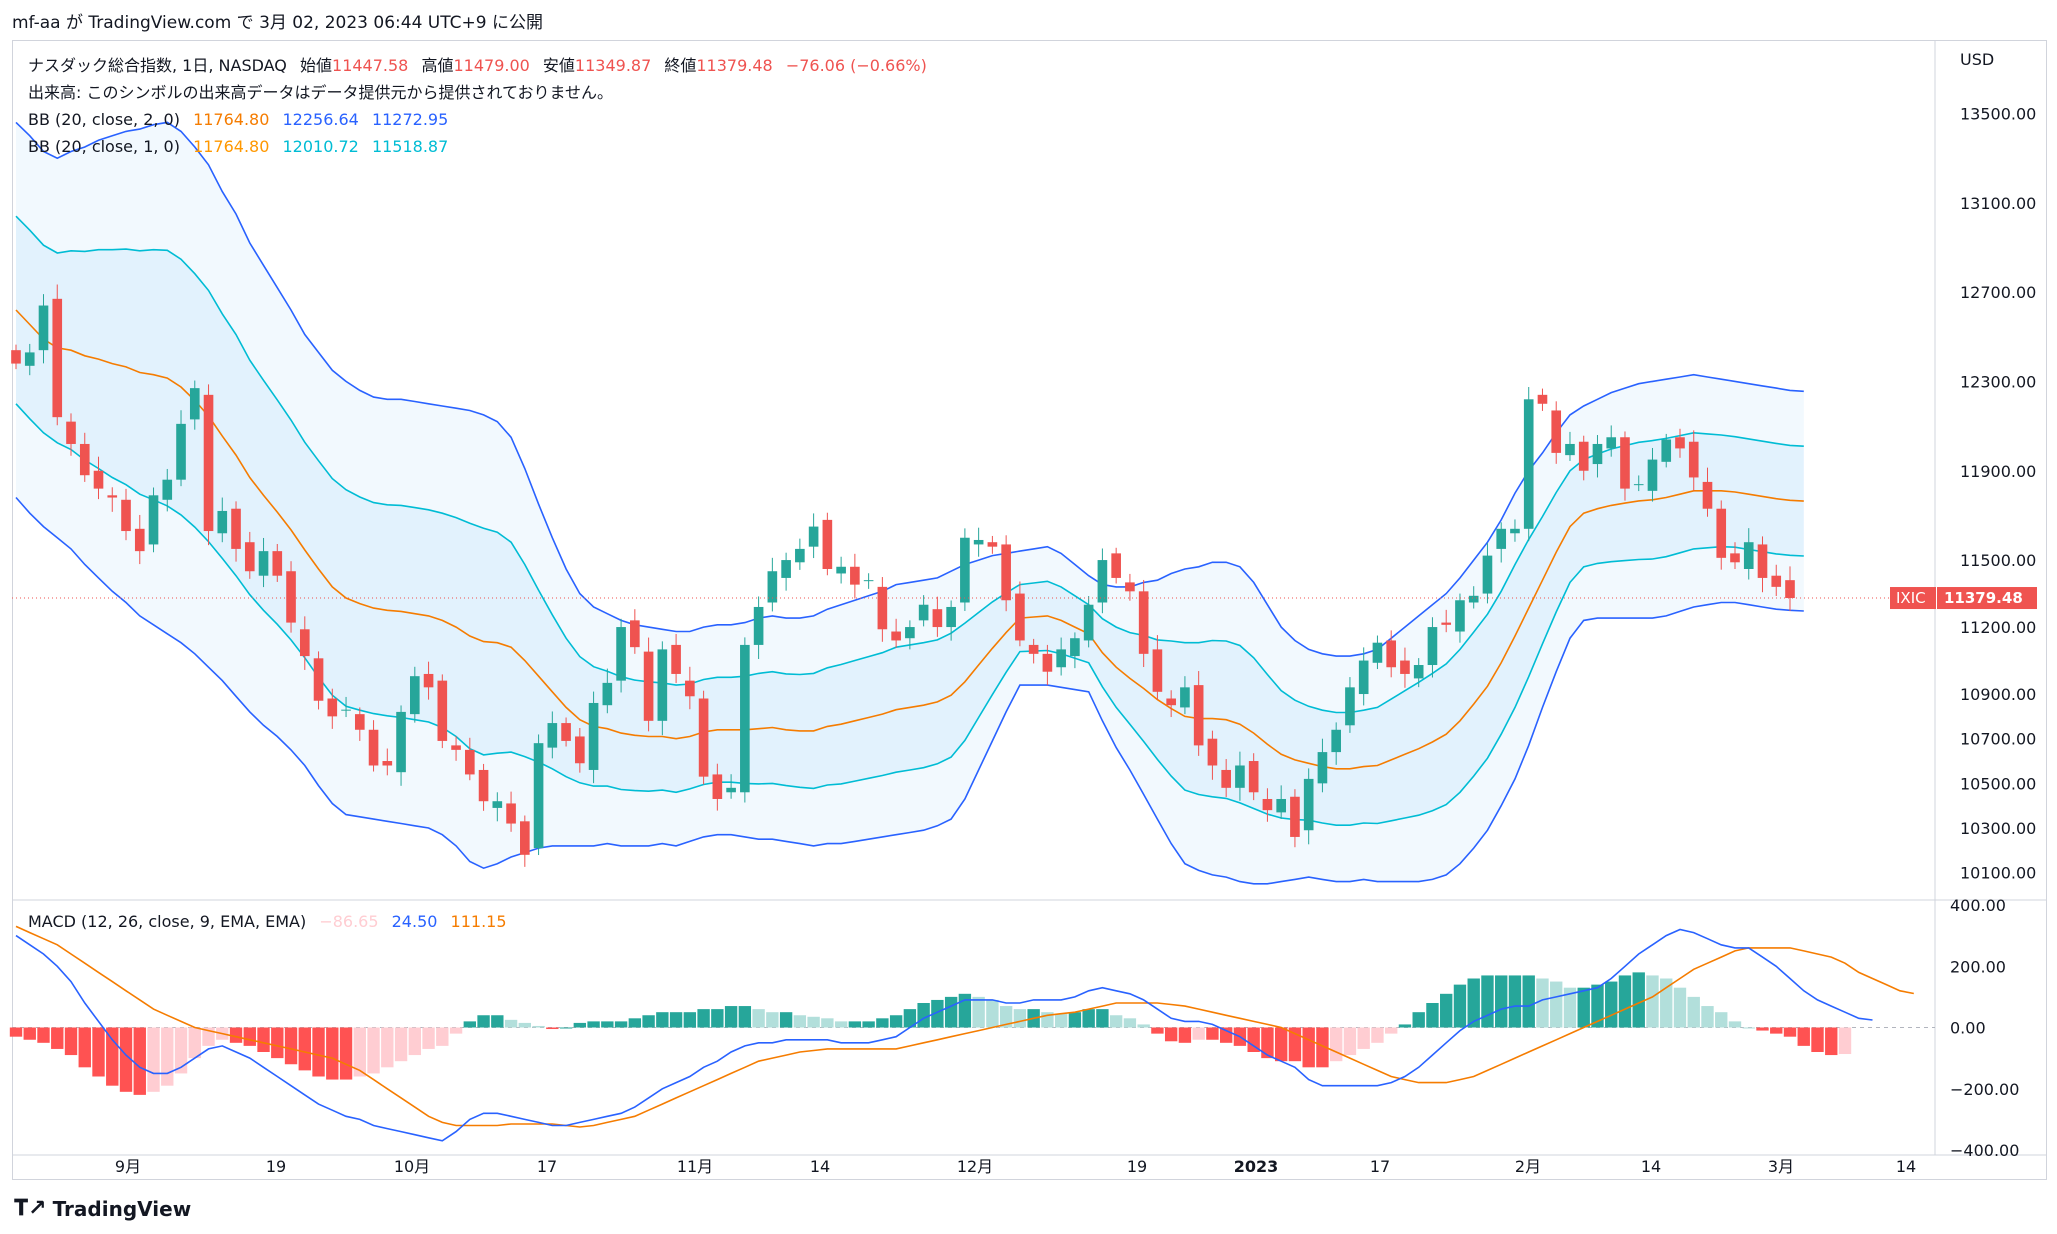  I want to click on symbol-title: ナスダック総合指数, 1日, NASDAQ, so click(157, 65).